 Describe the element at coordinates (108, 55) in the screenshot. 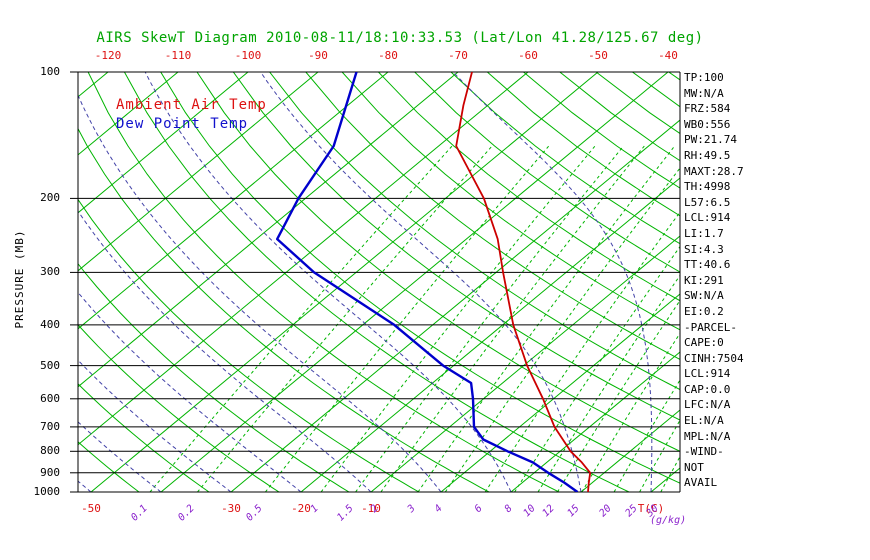

I see `top-temp-tick: -120` at that location.